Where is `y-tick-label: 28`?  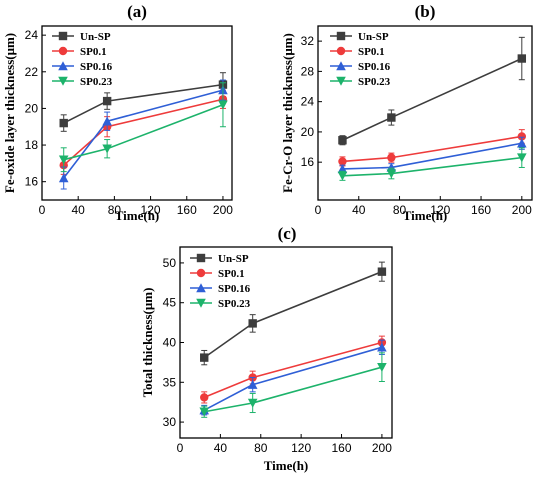
y-tick-label: 28 is located at coordinates (308, 71).